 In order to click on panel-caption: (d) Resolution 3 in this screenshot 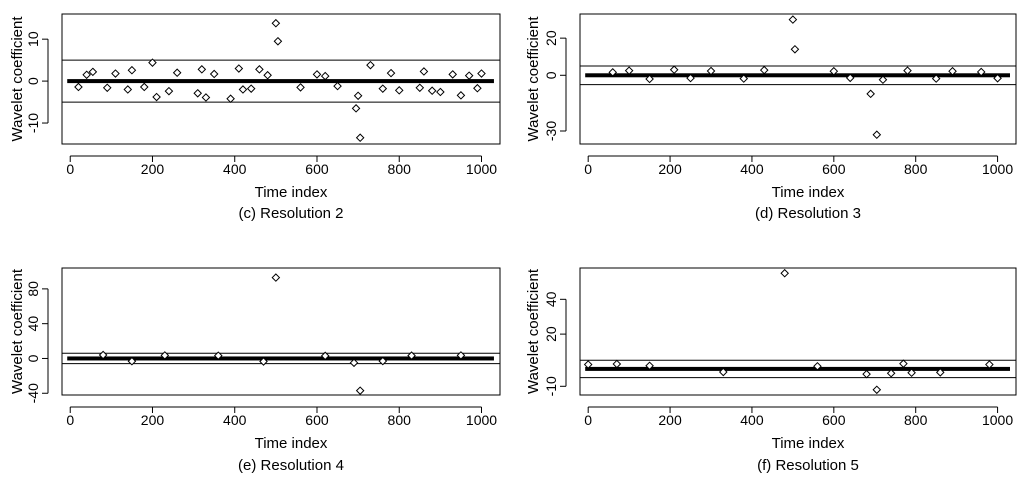, I will do `click(808, 213)`.